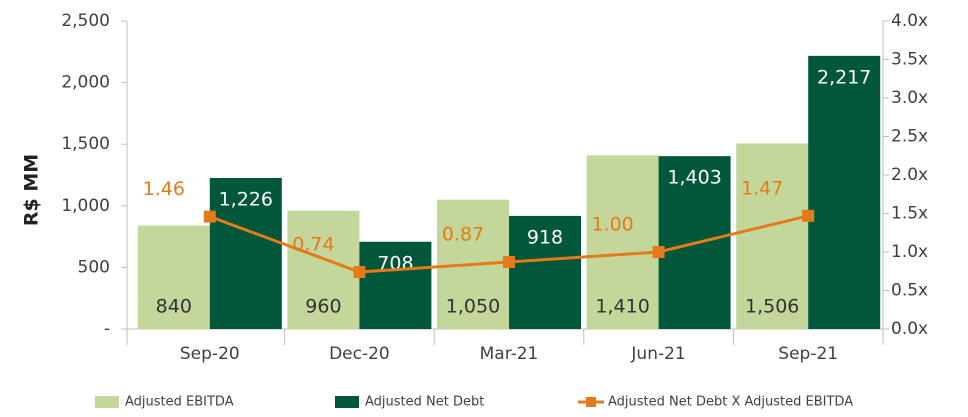 The image size is (968, 417). Describe the element at coordinates (909, 21) in the screenshot. I see `y2-tick-label: 4.0x` at that location.